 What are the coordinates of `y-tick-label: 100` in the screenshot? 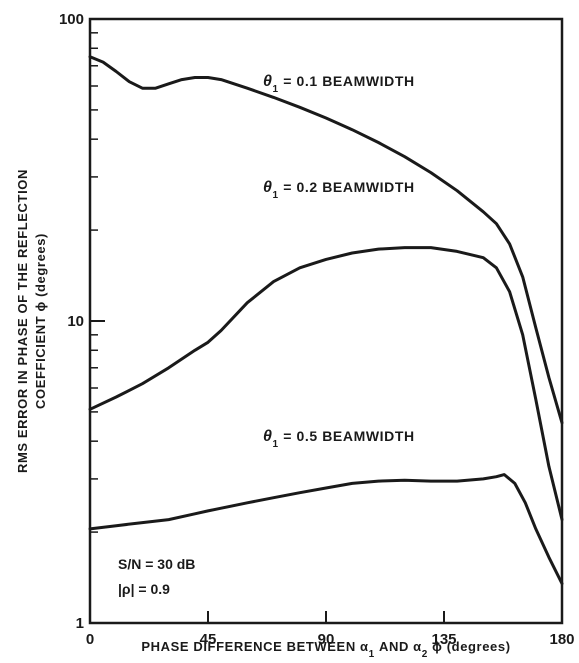 It's located at (71, 19).